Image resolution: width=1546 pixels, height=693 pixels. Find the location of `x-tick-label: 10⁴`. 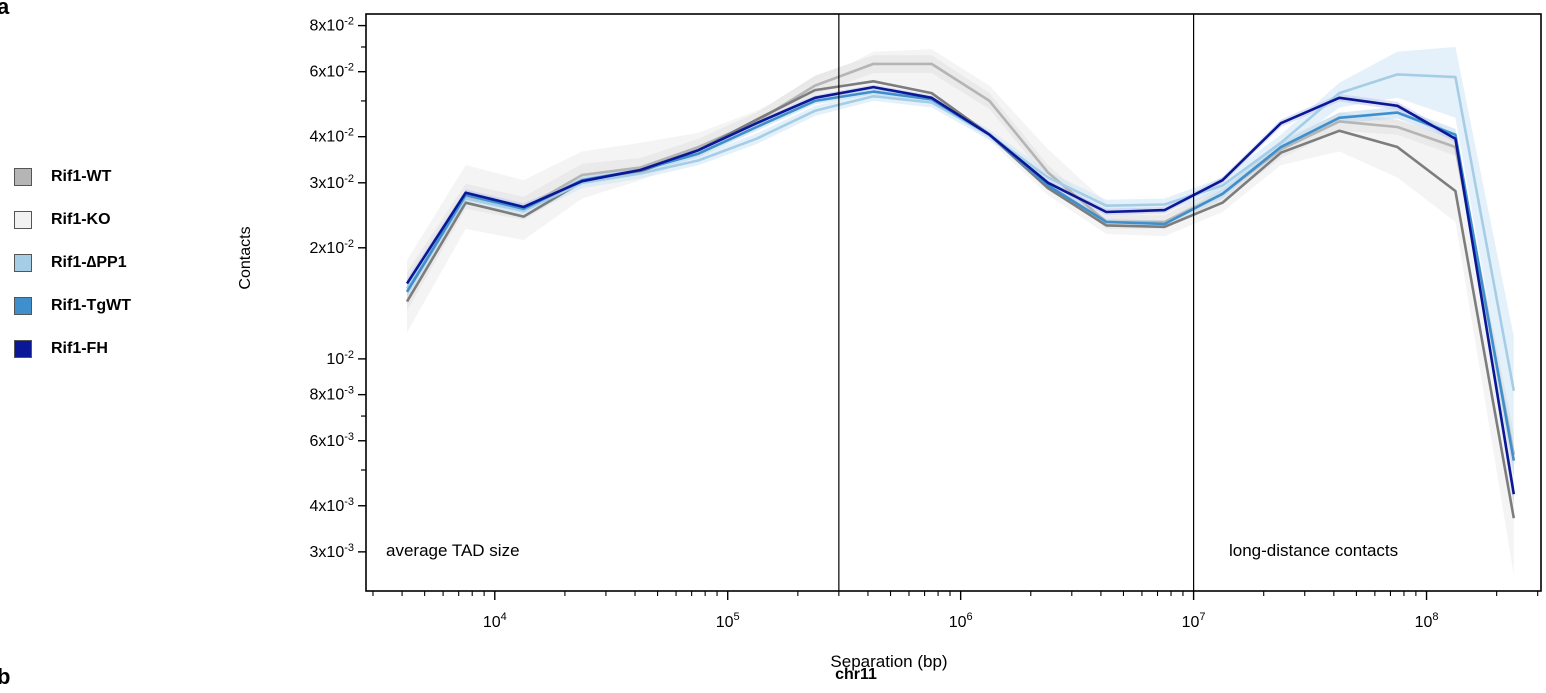

x-tick-label: 10⁴ is located at coordinates (495, 621).